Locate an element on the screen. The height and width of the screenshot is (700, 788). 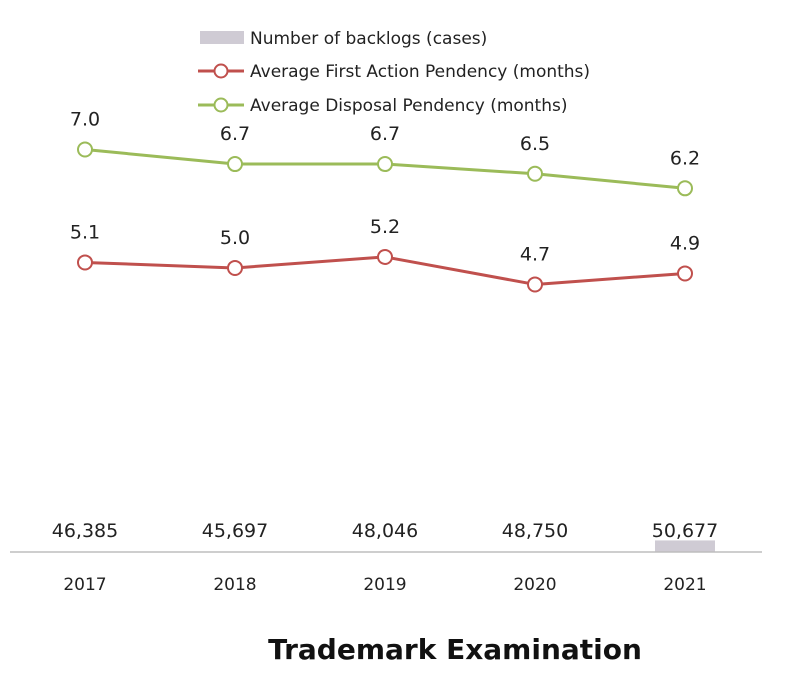
disposal-point-2018 is located at coordinates (235, 164).